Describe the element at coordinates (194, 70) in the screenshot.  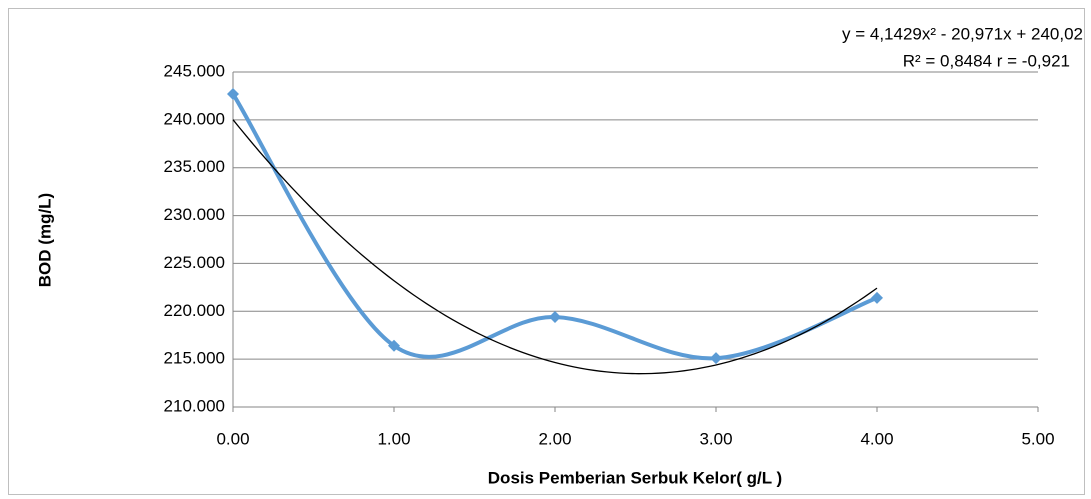
I see `y-tick-label: 245.000` at that location.